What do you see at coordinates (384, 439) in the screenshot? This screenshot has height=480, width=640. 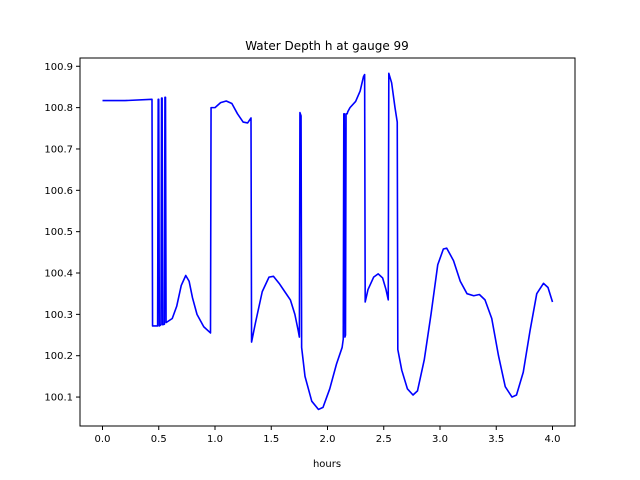 I see `x-tick-label: 2.5` at bounding box center [384, 439].